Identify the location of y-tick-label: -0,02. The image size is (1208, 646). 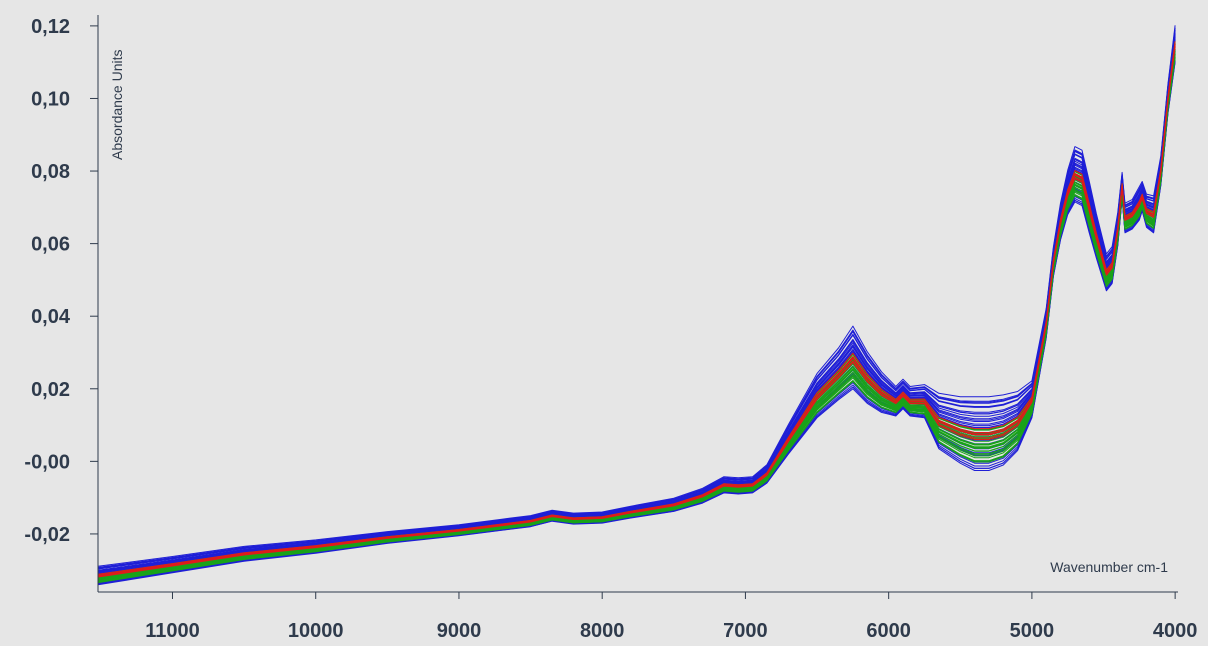
(47, 535).